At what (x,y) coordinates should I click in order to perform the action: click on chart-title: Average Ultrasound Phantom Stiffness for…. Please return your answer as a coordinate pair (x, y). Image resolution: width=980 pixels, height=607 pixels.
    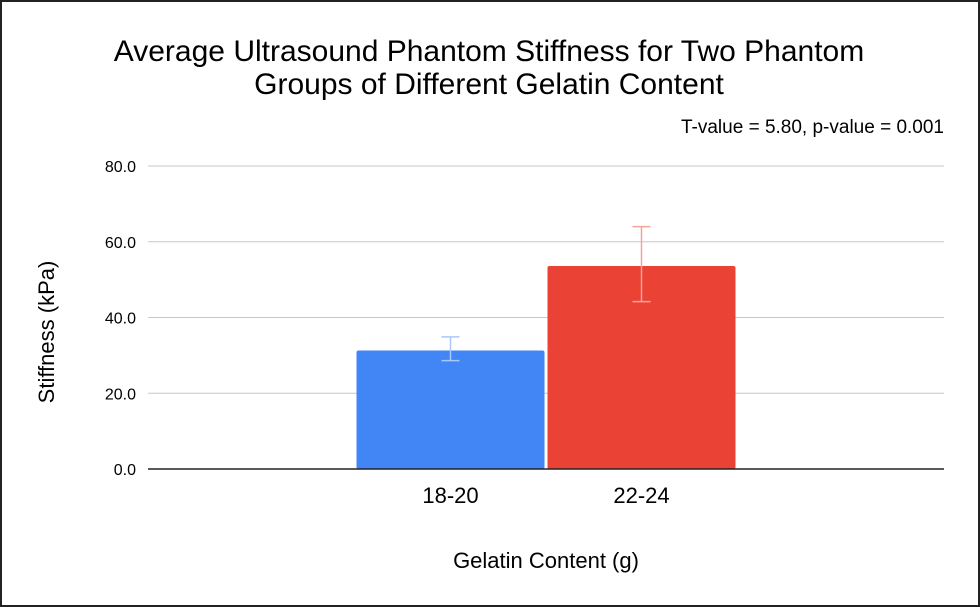
    Looking at the image, I should click on (489, 68).